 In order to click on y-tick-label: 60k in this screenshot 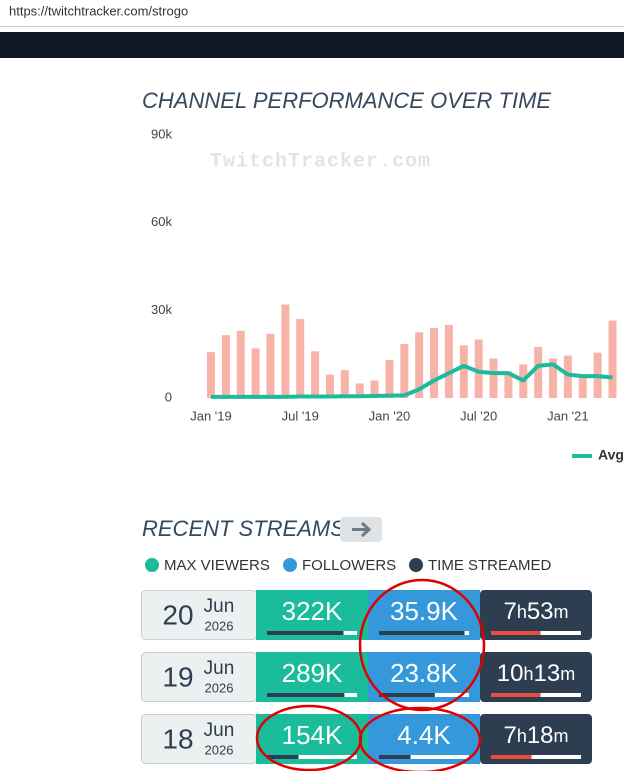, I will do `click(161, 221)`.